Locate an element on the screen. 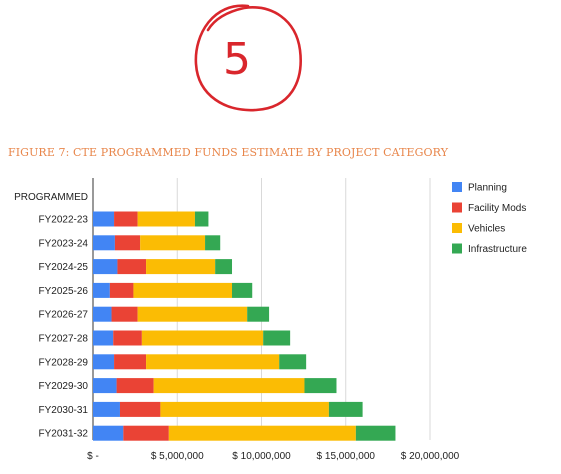 The width and height of the screenshot is (561, 474). y-tick-label: FY2026-27 is located at coordinates (64, 315).